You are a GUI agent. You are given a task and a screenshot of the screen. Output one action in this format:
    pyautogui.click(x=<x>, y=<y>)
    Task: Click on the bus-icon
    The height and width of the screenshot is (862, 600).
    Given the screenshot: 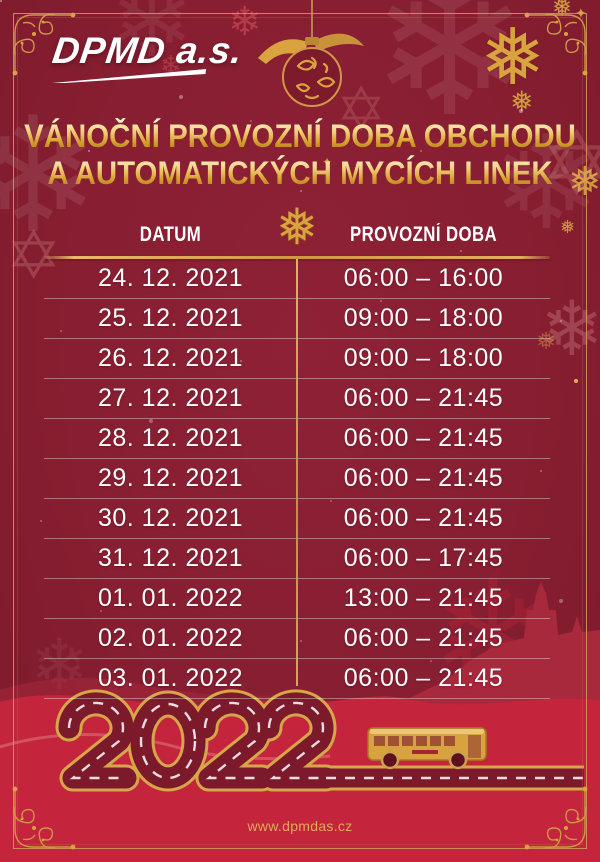 What is the action you would take?
    pyautogui.click(x=427, y=748)
    